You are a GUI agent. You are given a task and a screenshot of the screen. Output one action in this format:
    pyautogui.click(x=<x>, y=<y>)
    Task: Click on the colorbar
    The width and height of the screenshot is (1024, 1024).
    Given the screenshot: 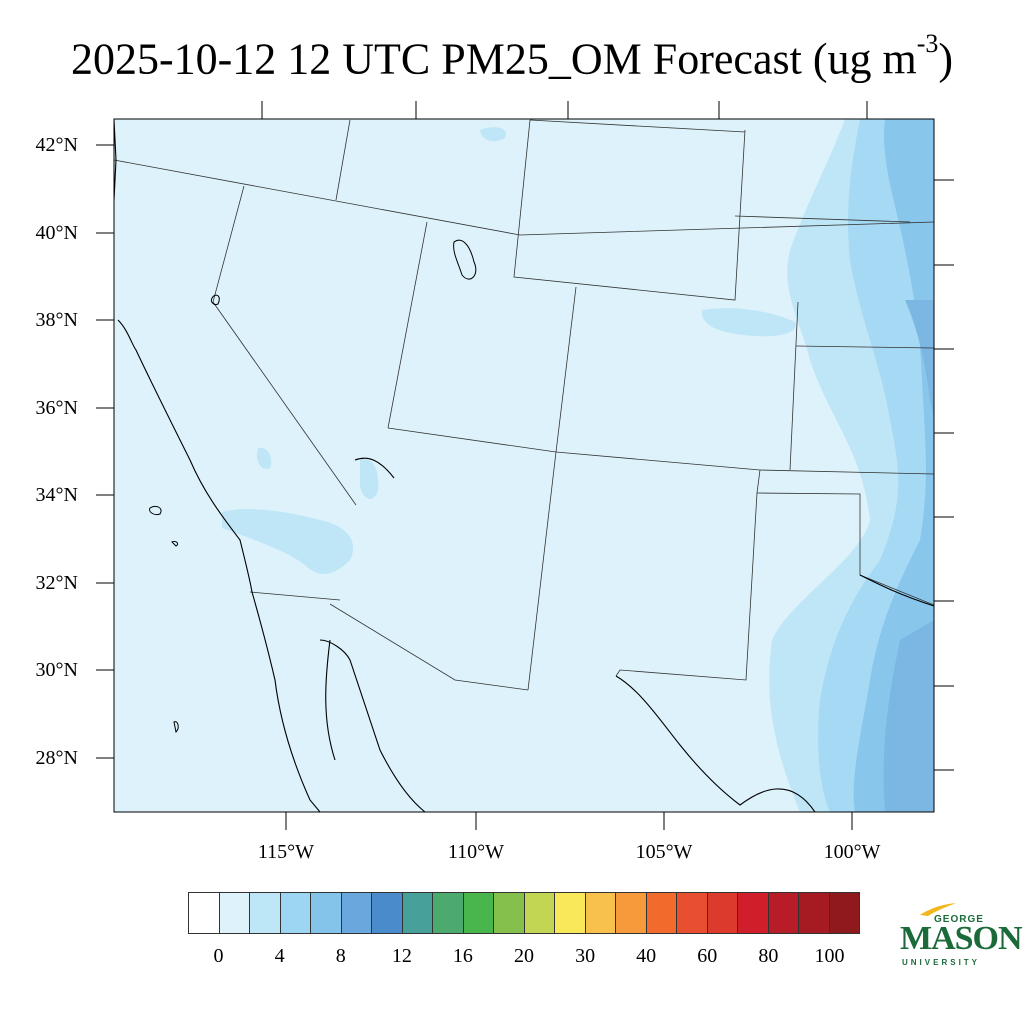 What is the action you would take?
    pyautogui.click(x=524, y=913)
    